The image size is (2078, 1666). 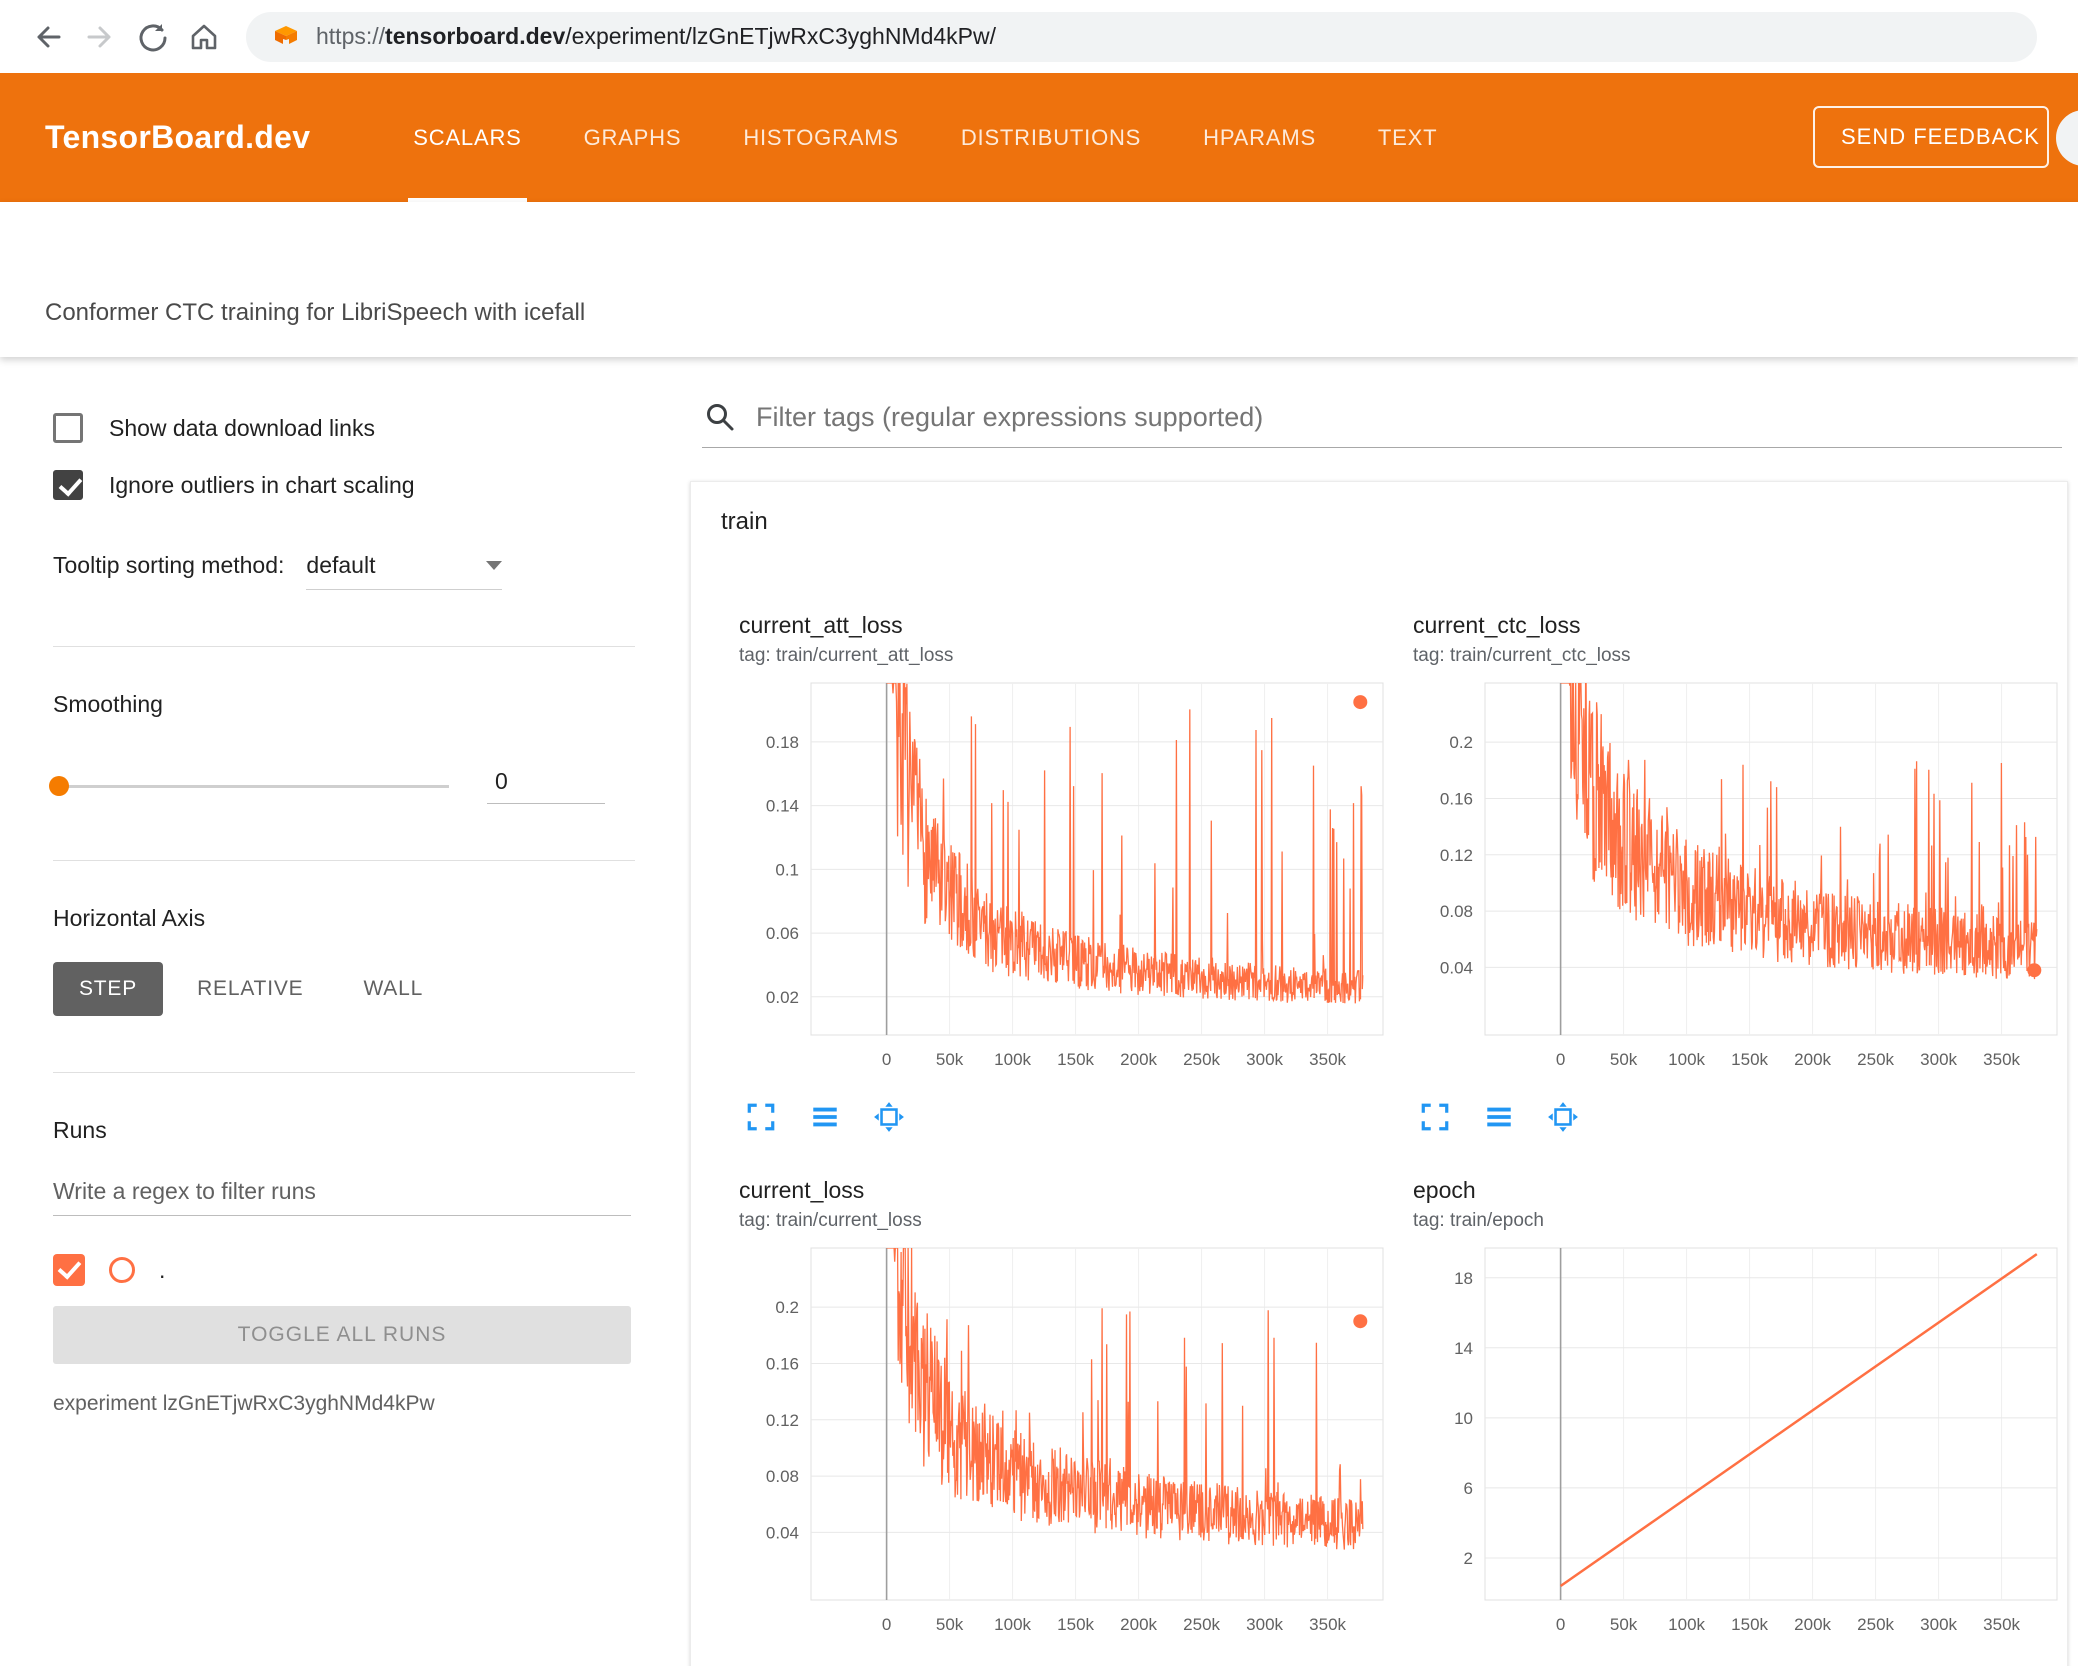 What do you see at coordinates (475, 36) in the screenshot?
I see `url-domain: tensorboard.dev` at bounding box center [475, 36].